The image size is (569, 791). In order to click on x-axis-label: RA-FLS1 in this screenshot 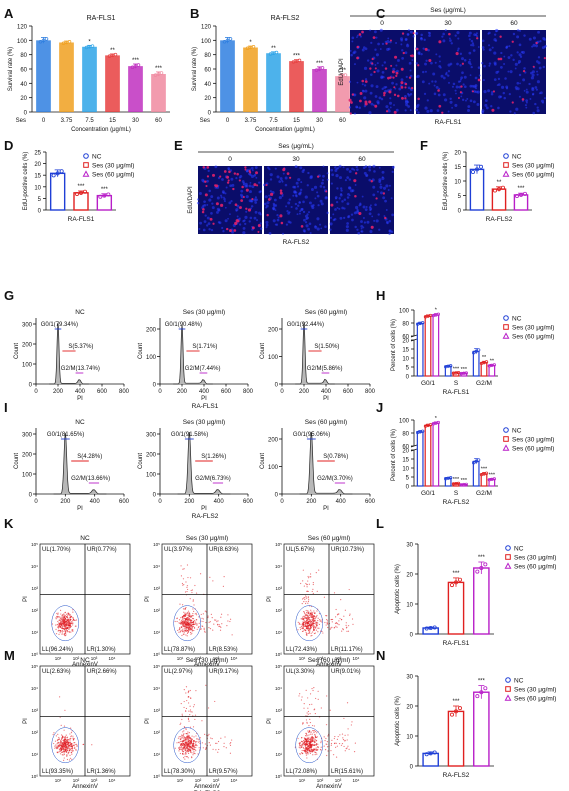, I will do `click(81, 219)`.